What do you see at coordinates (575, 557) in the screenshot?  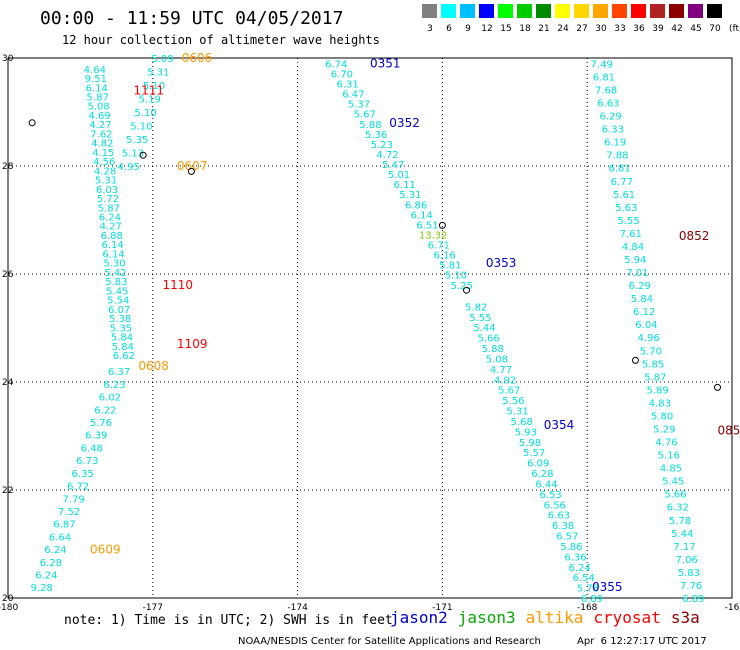 I see `swh-value-label: 6.36` at bounding box center [575, 557].